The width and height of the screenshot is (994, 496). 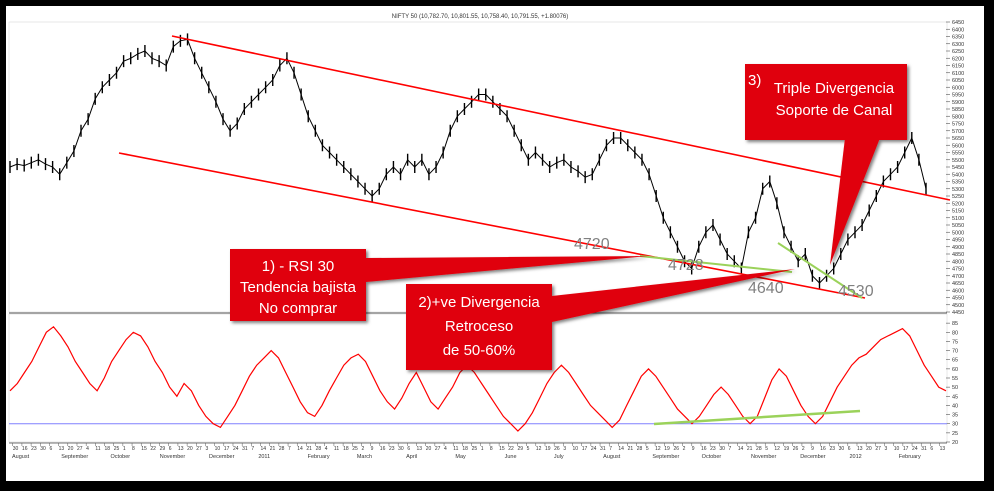 What do you see at coordinates (955, 416) in the screenshot?
I see `rsi-tick-label: 35` at bounding box center [955, 416].